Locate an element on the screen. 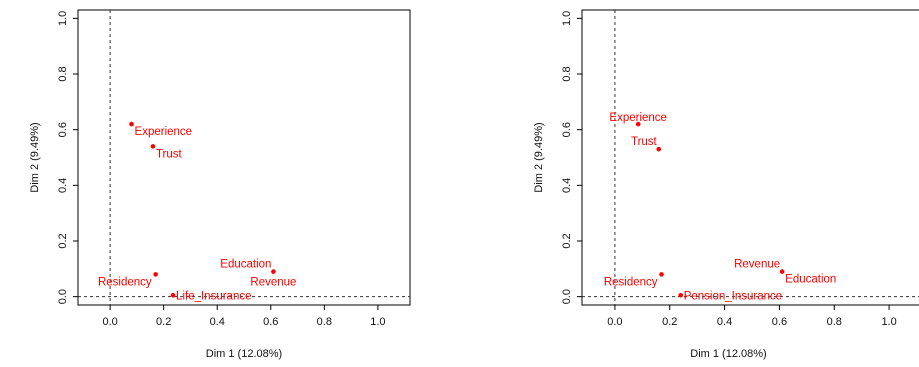  point-label: Life_Insurance is located at coordinates (213, 296).